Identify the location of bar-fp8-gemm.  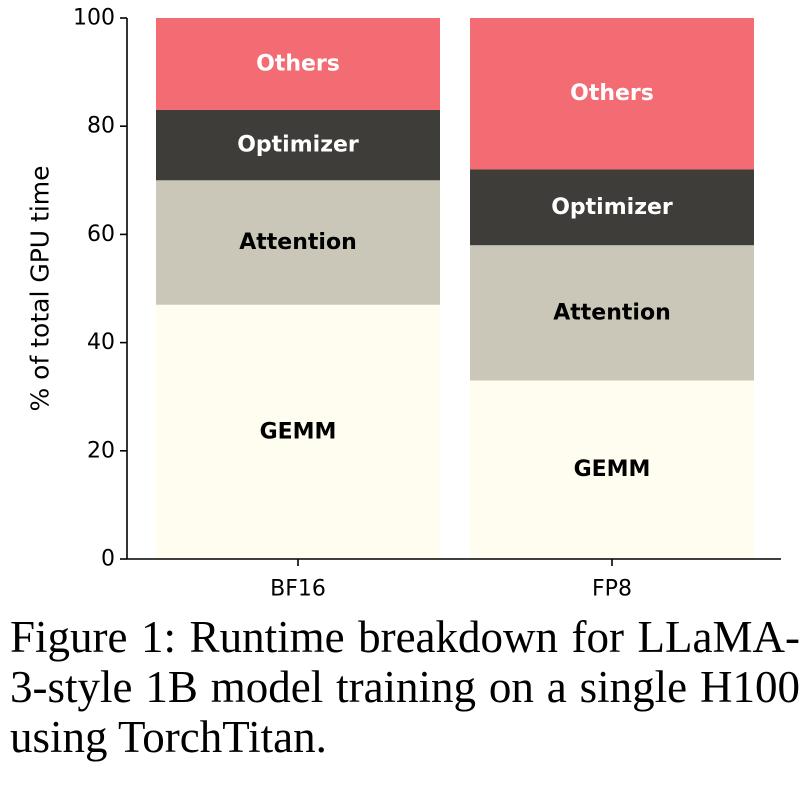
(612, 469).